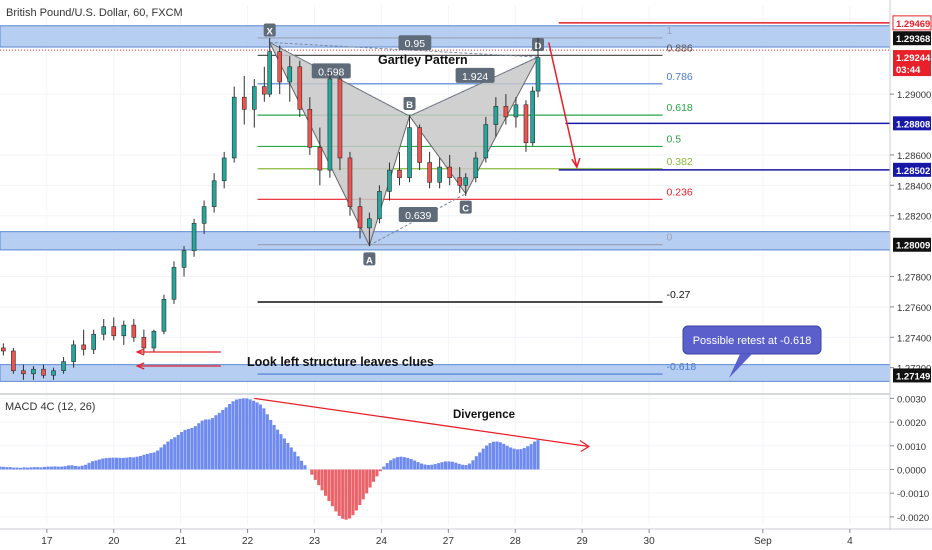 The height and width of the screenshot is (550, 932). I want to click on macd-tick-label: 0.0020, so click(911, 423).